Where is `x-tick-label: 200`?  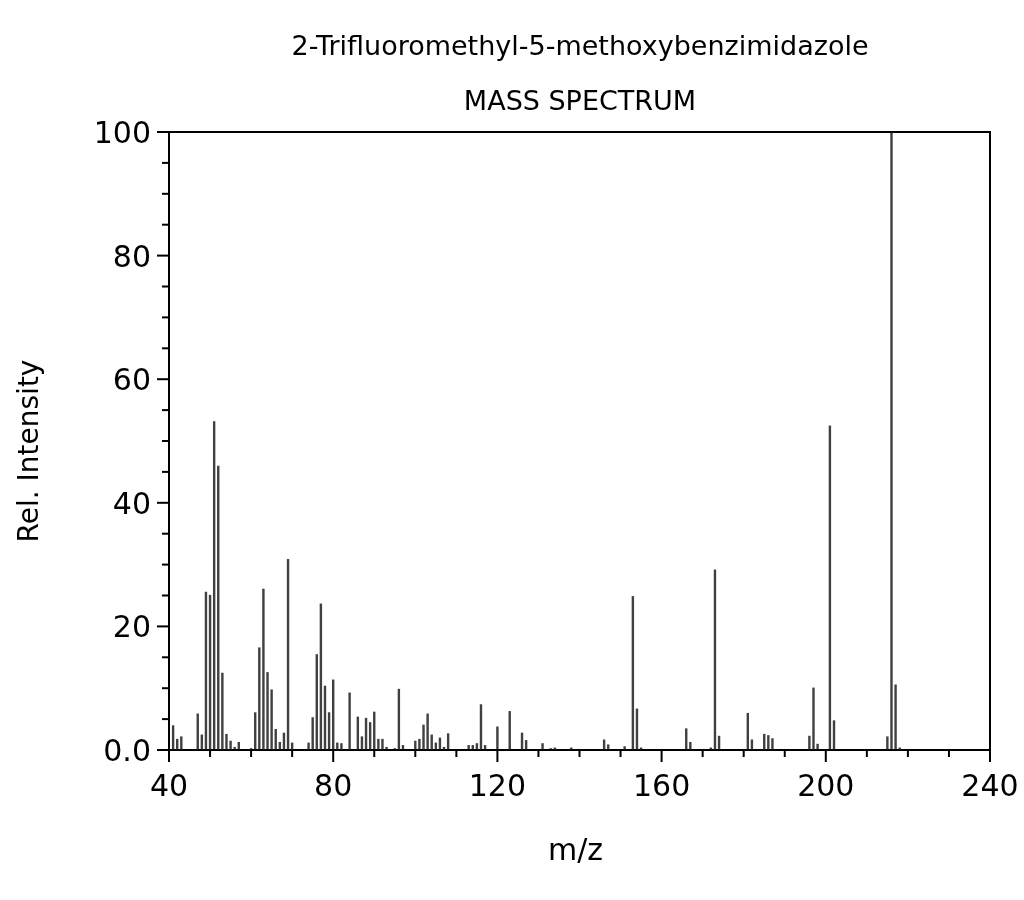
x-tick-label: 200 is located at coordinates (826, 785).